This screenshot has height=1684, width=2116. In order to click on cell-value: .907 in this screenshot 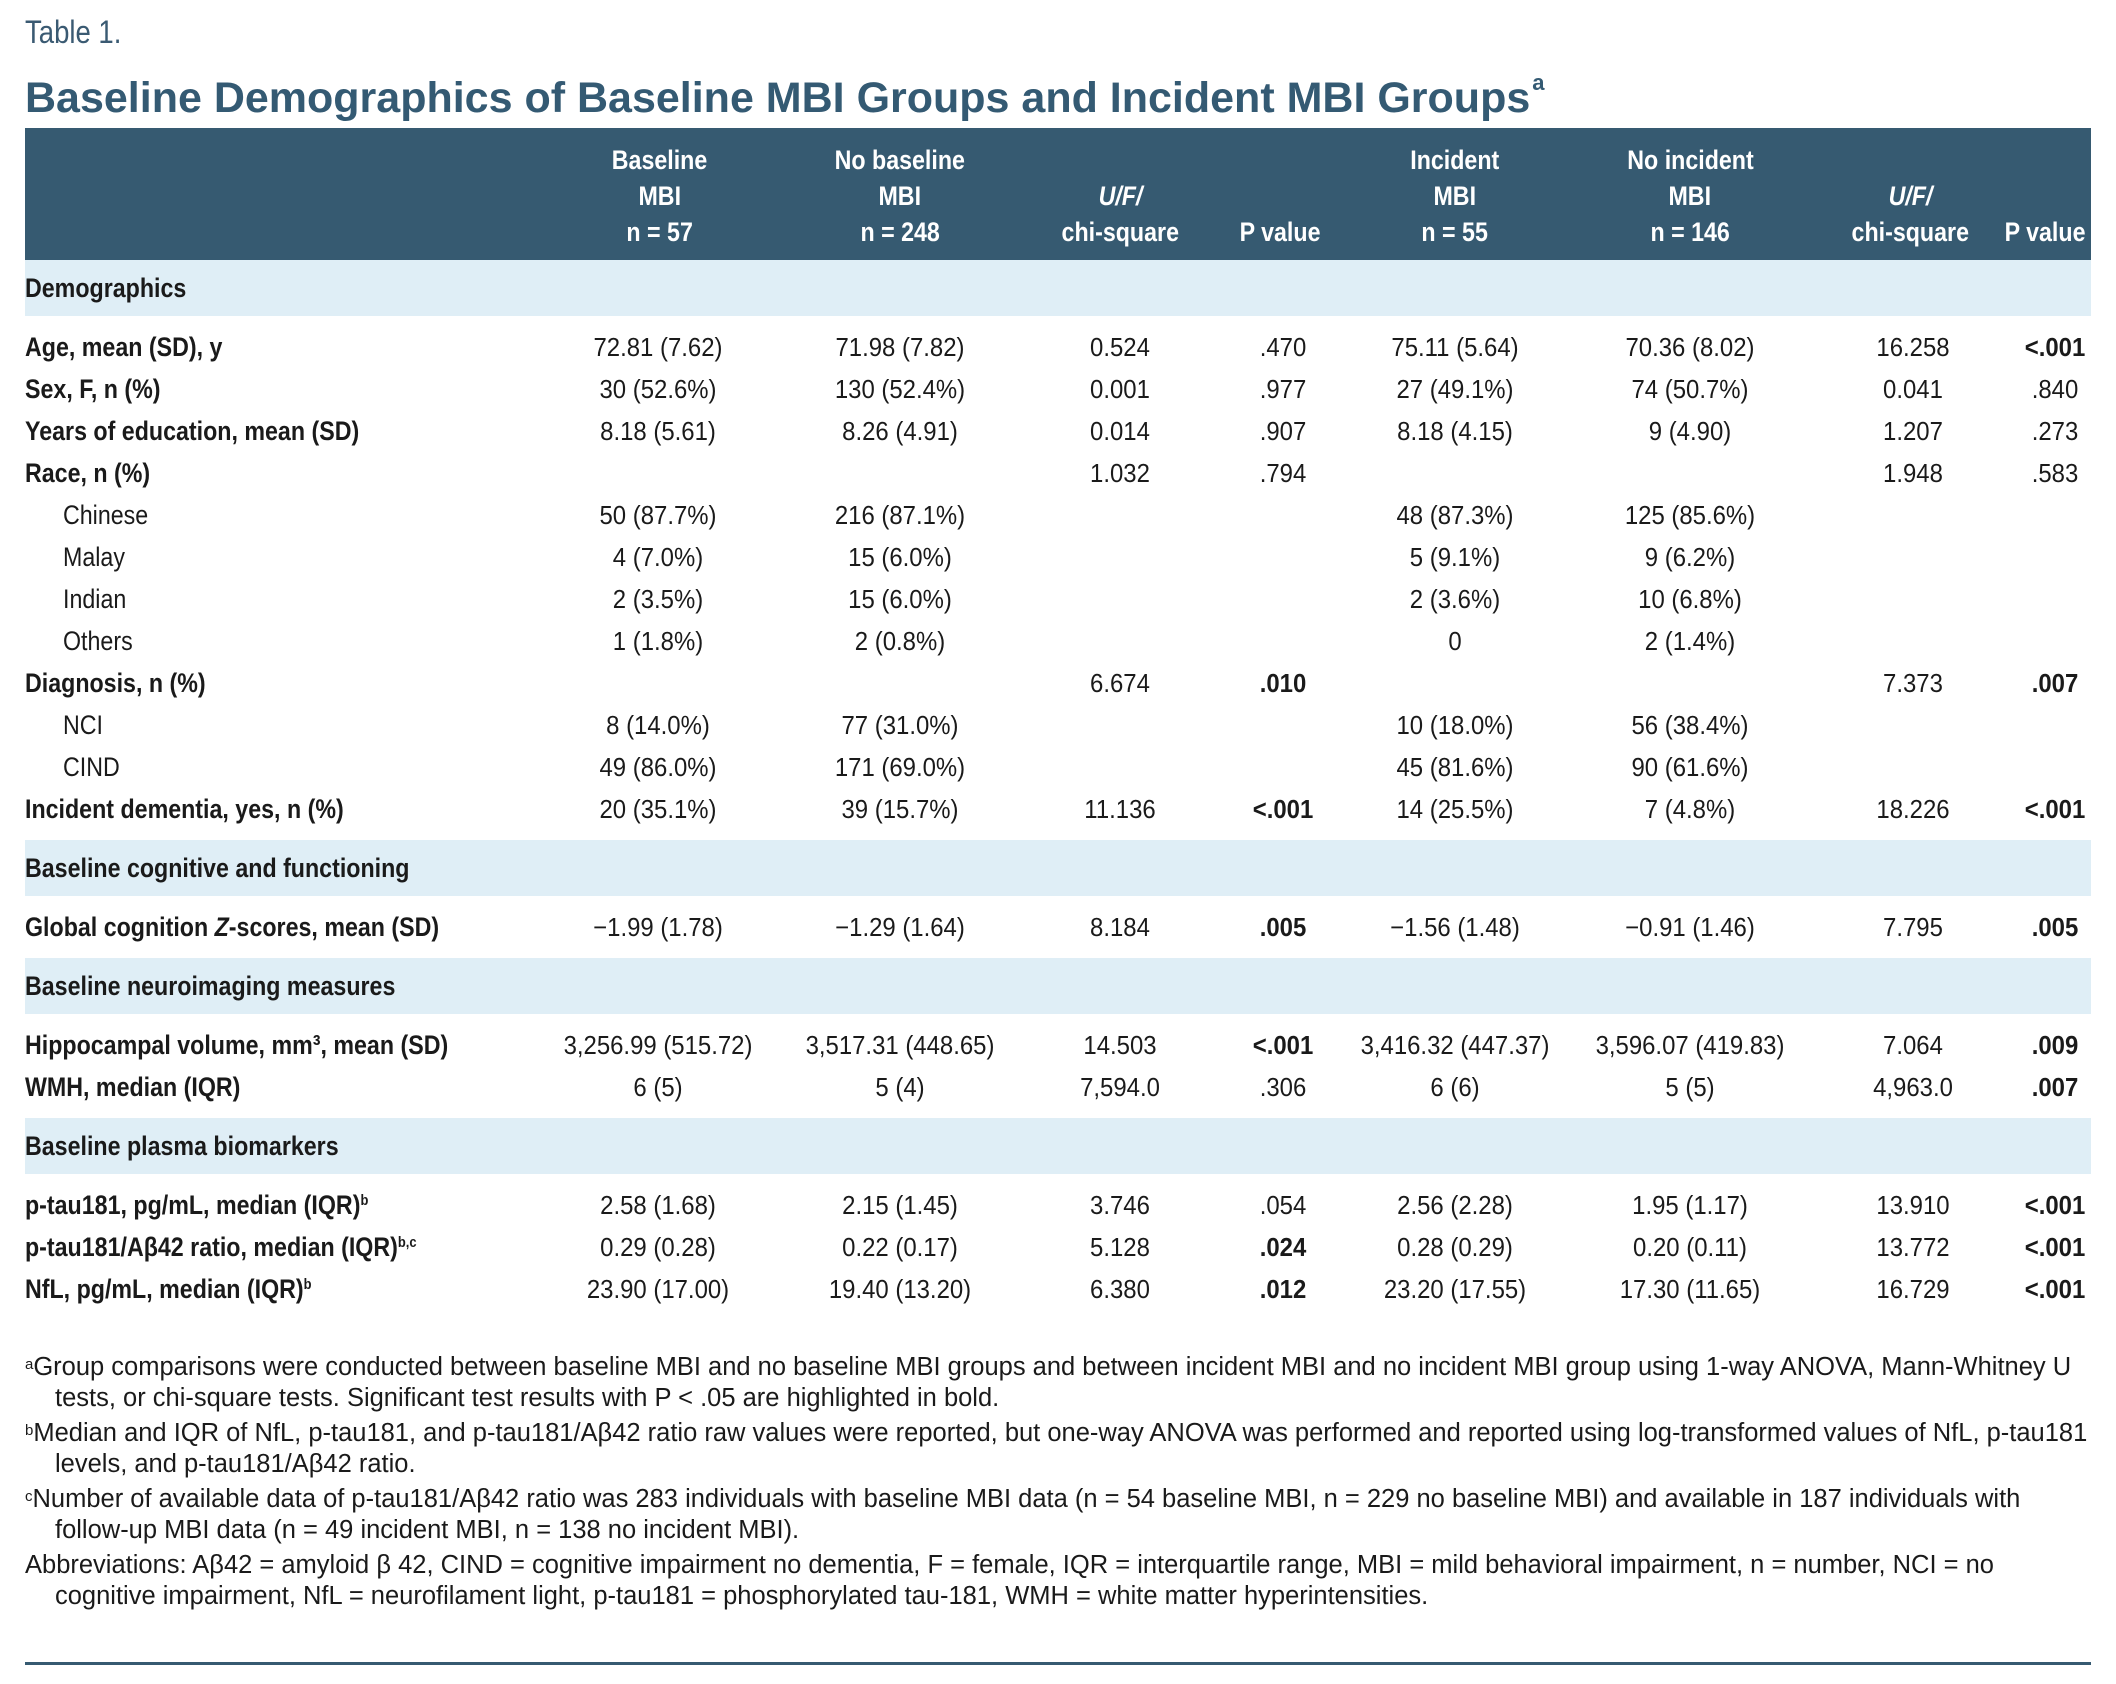, I will do `click(1283, 431)`.